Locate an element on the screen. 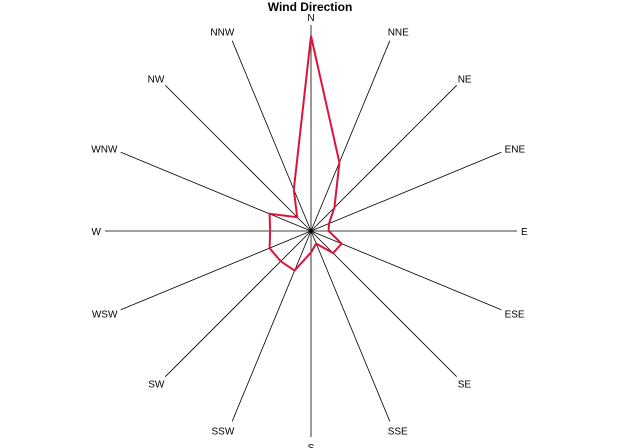  axis-line-nw is located at coordinates (238, 158).